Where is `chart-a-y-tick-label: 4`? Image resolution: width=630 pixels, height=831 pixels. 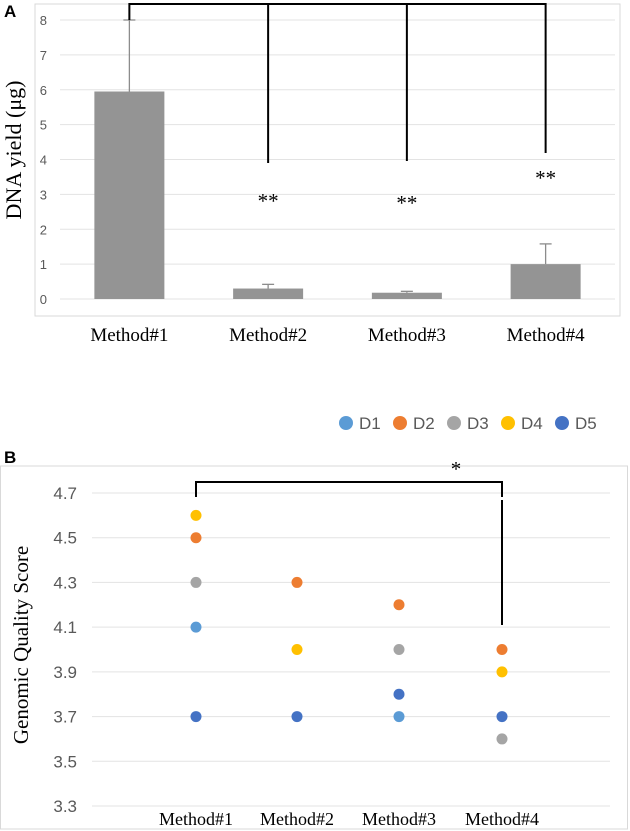
chart-a-y-tick-label: 4 is located at coordinates (43, 160).